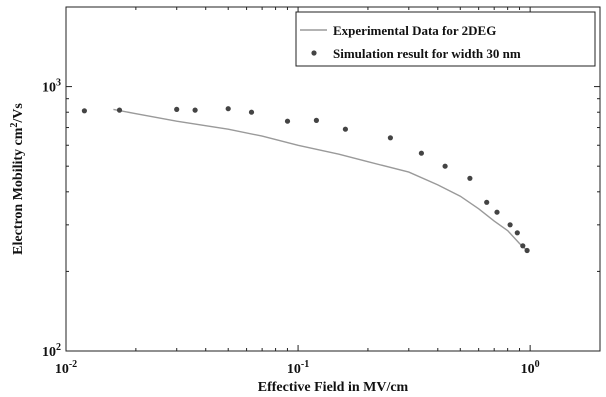 The width and height of the screenshot is (606, 397). I want to click on x-axis-label: Effective Field in MV/cm, so click(333, 387).